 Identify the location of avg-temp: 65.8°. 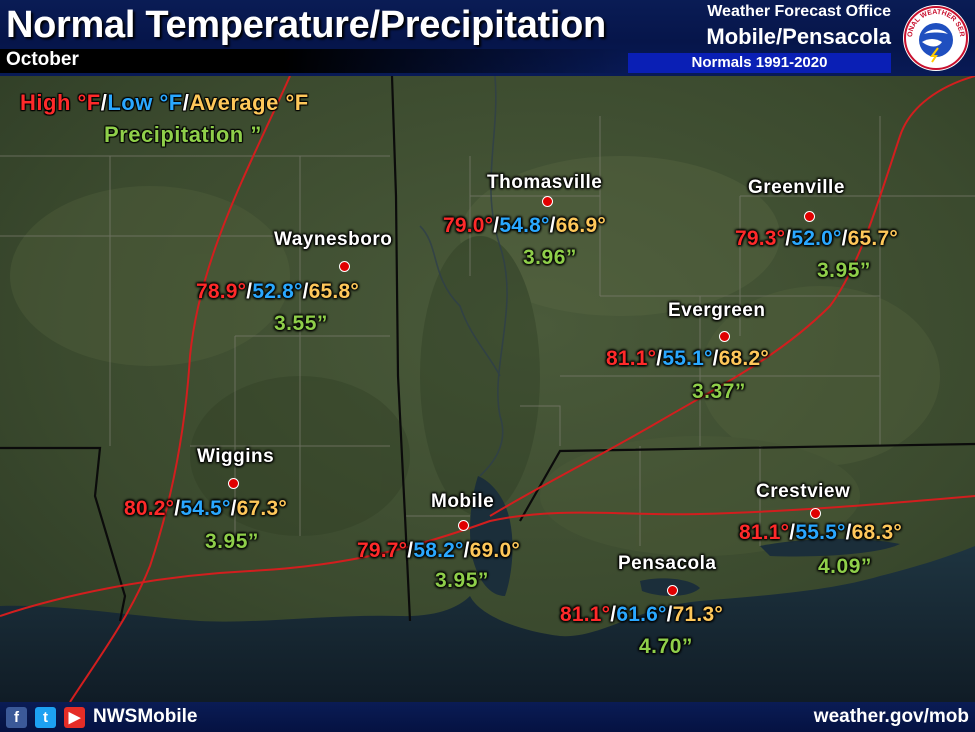
(333, 291).